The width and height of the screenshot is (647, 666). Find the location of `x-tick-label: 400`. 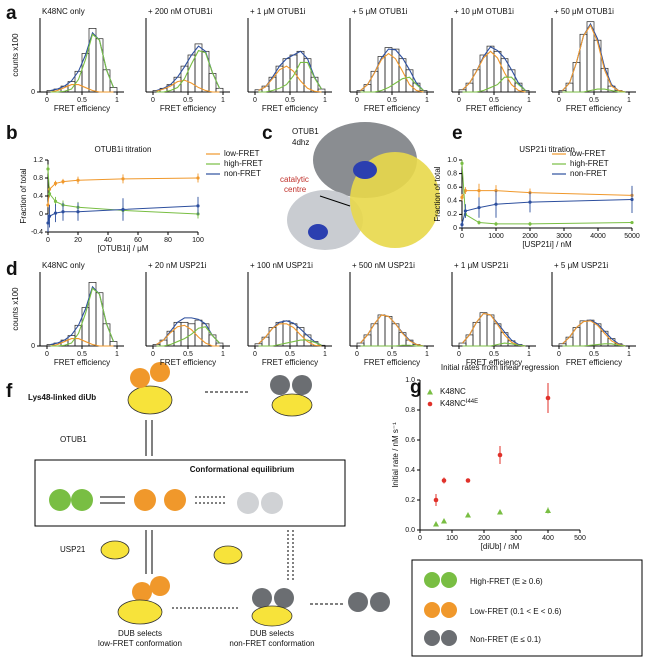

x-tick-label: 400 is located at coordinates (548, 538).